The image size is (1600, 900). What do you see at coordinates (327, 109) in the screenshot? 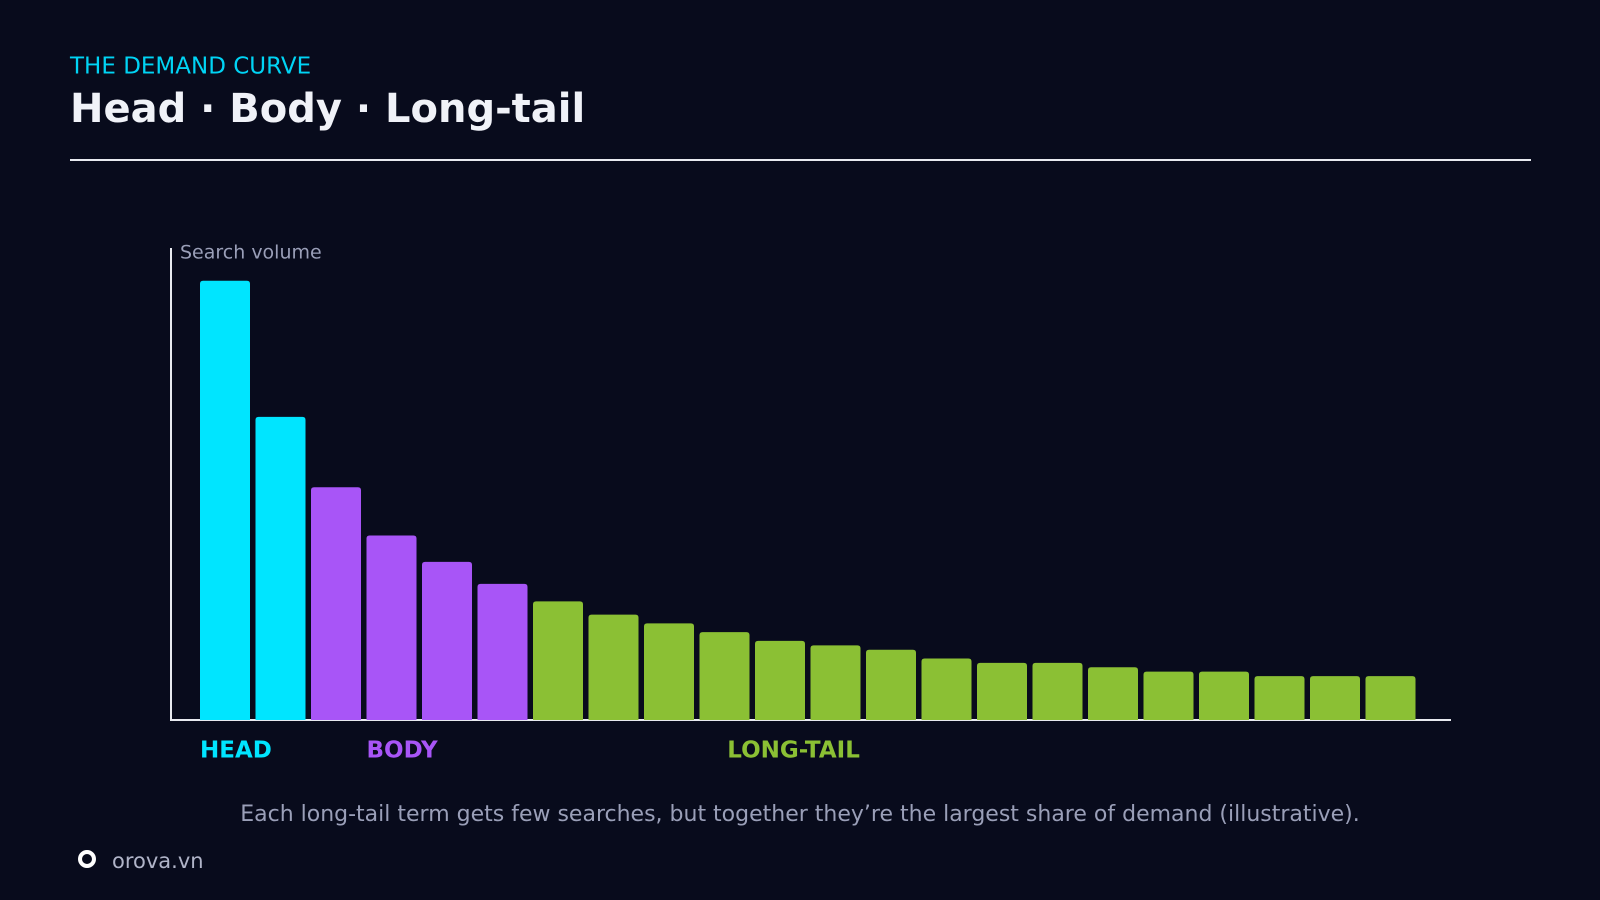
I see `chart-title: Head · Body · Long-tail` at bounding box center [327, 109].